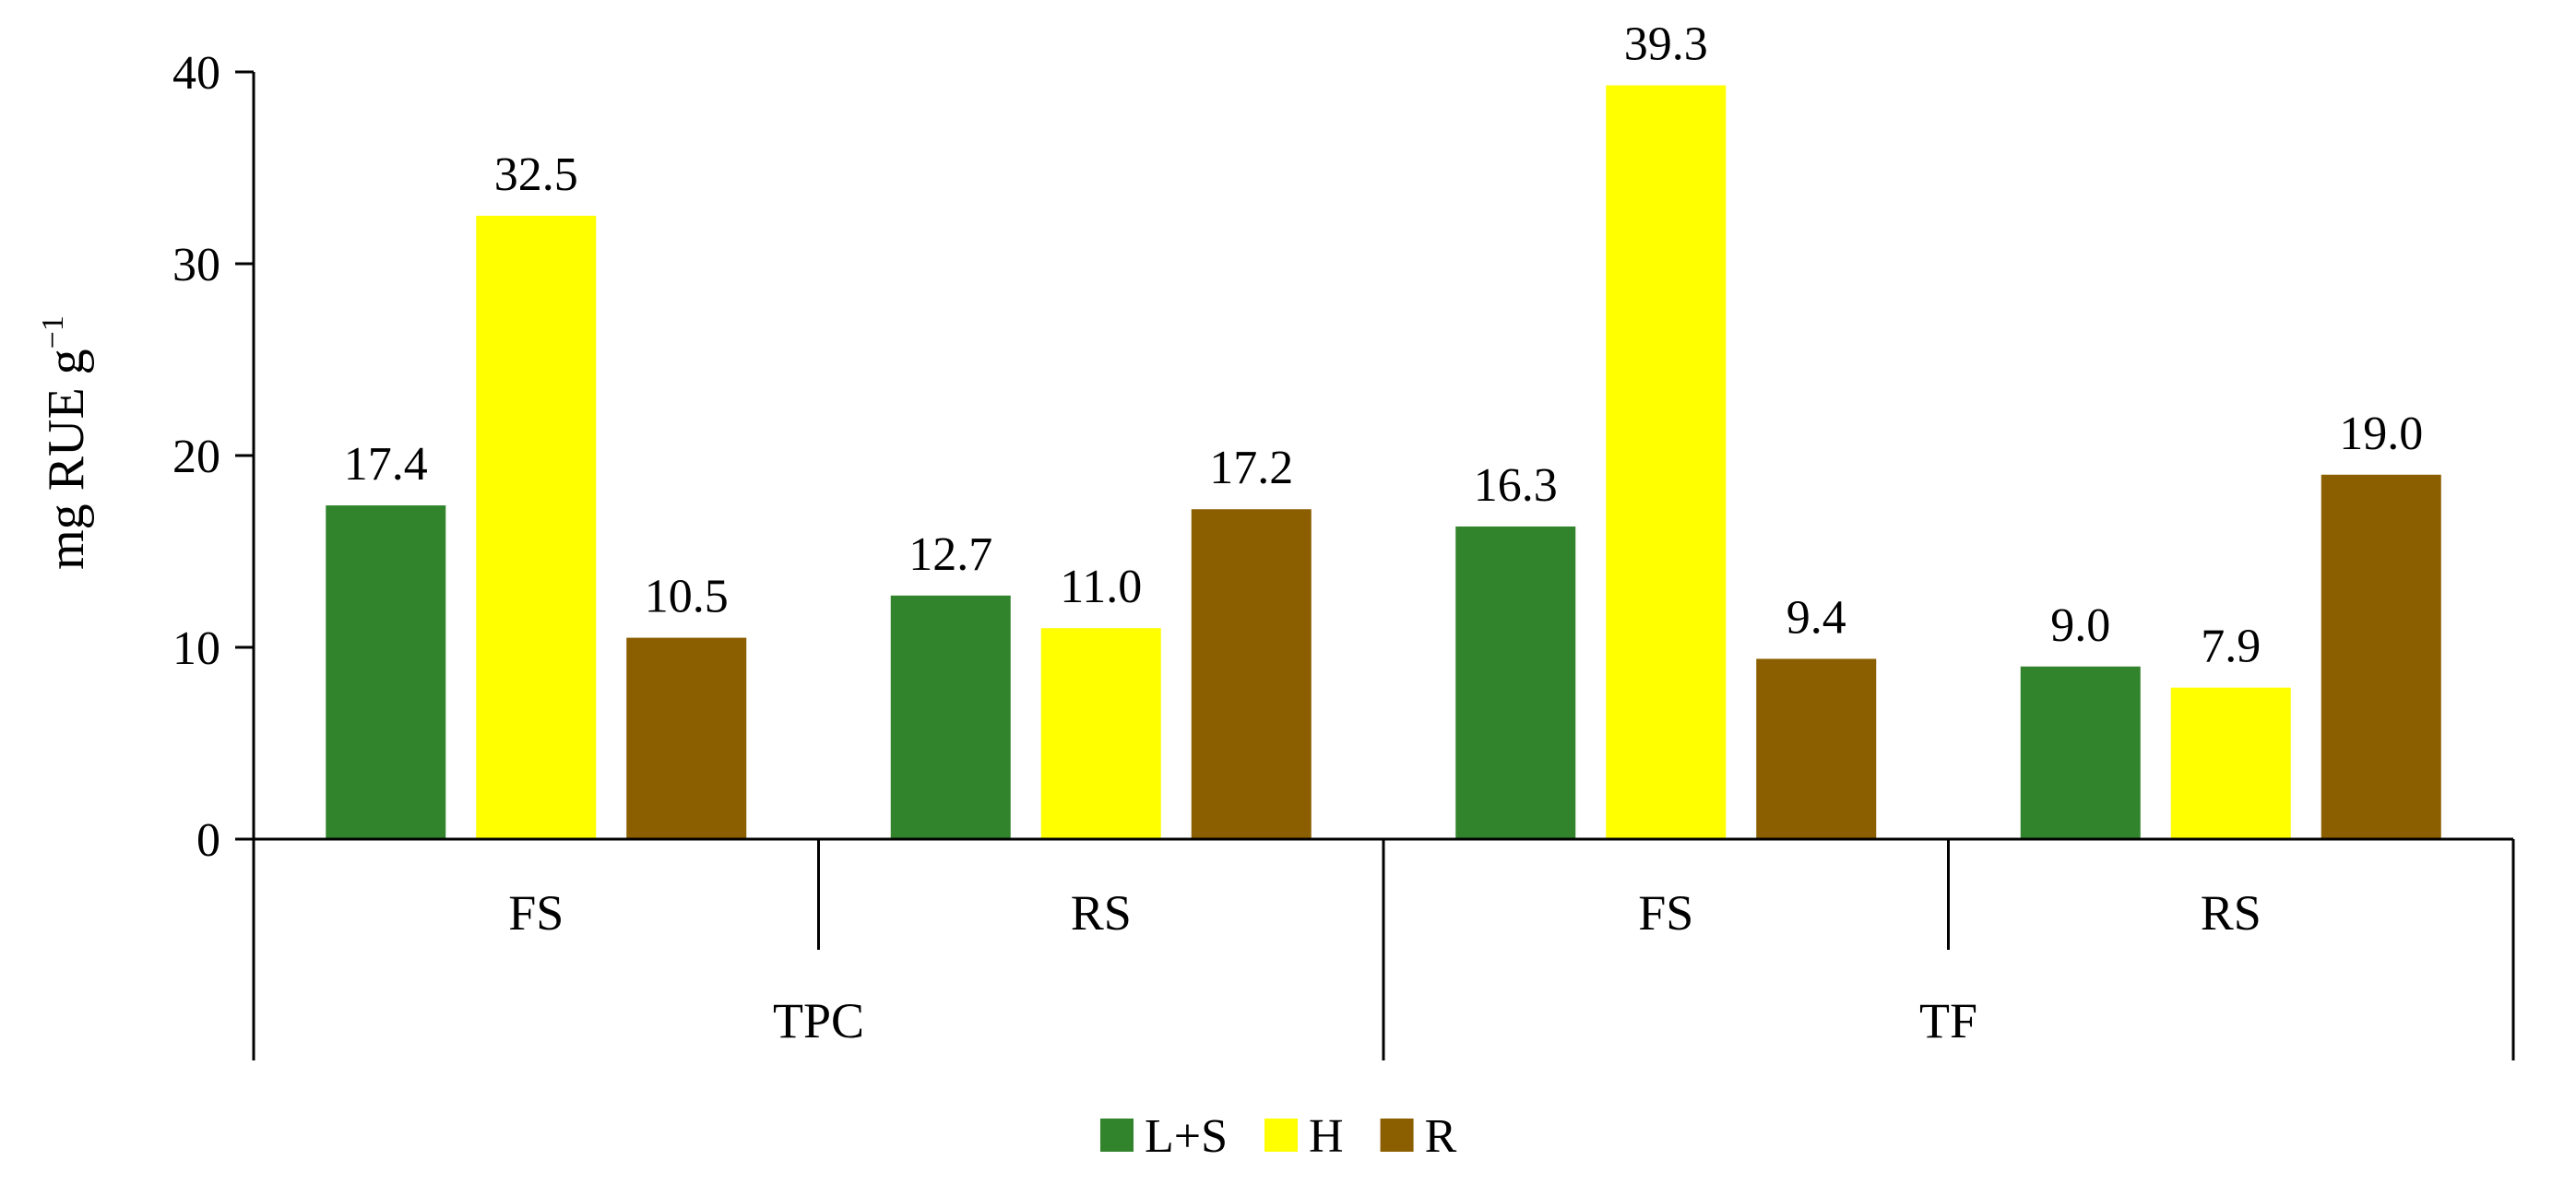 The width and height of the screenshot is (2576, 1184). What do you see at coordinates (2231, 647) in the screenshot?
I see `data-label-h-4: 7.9` at bounding box center [2231, 647].